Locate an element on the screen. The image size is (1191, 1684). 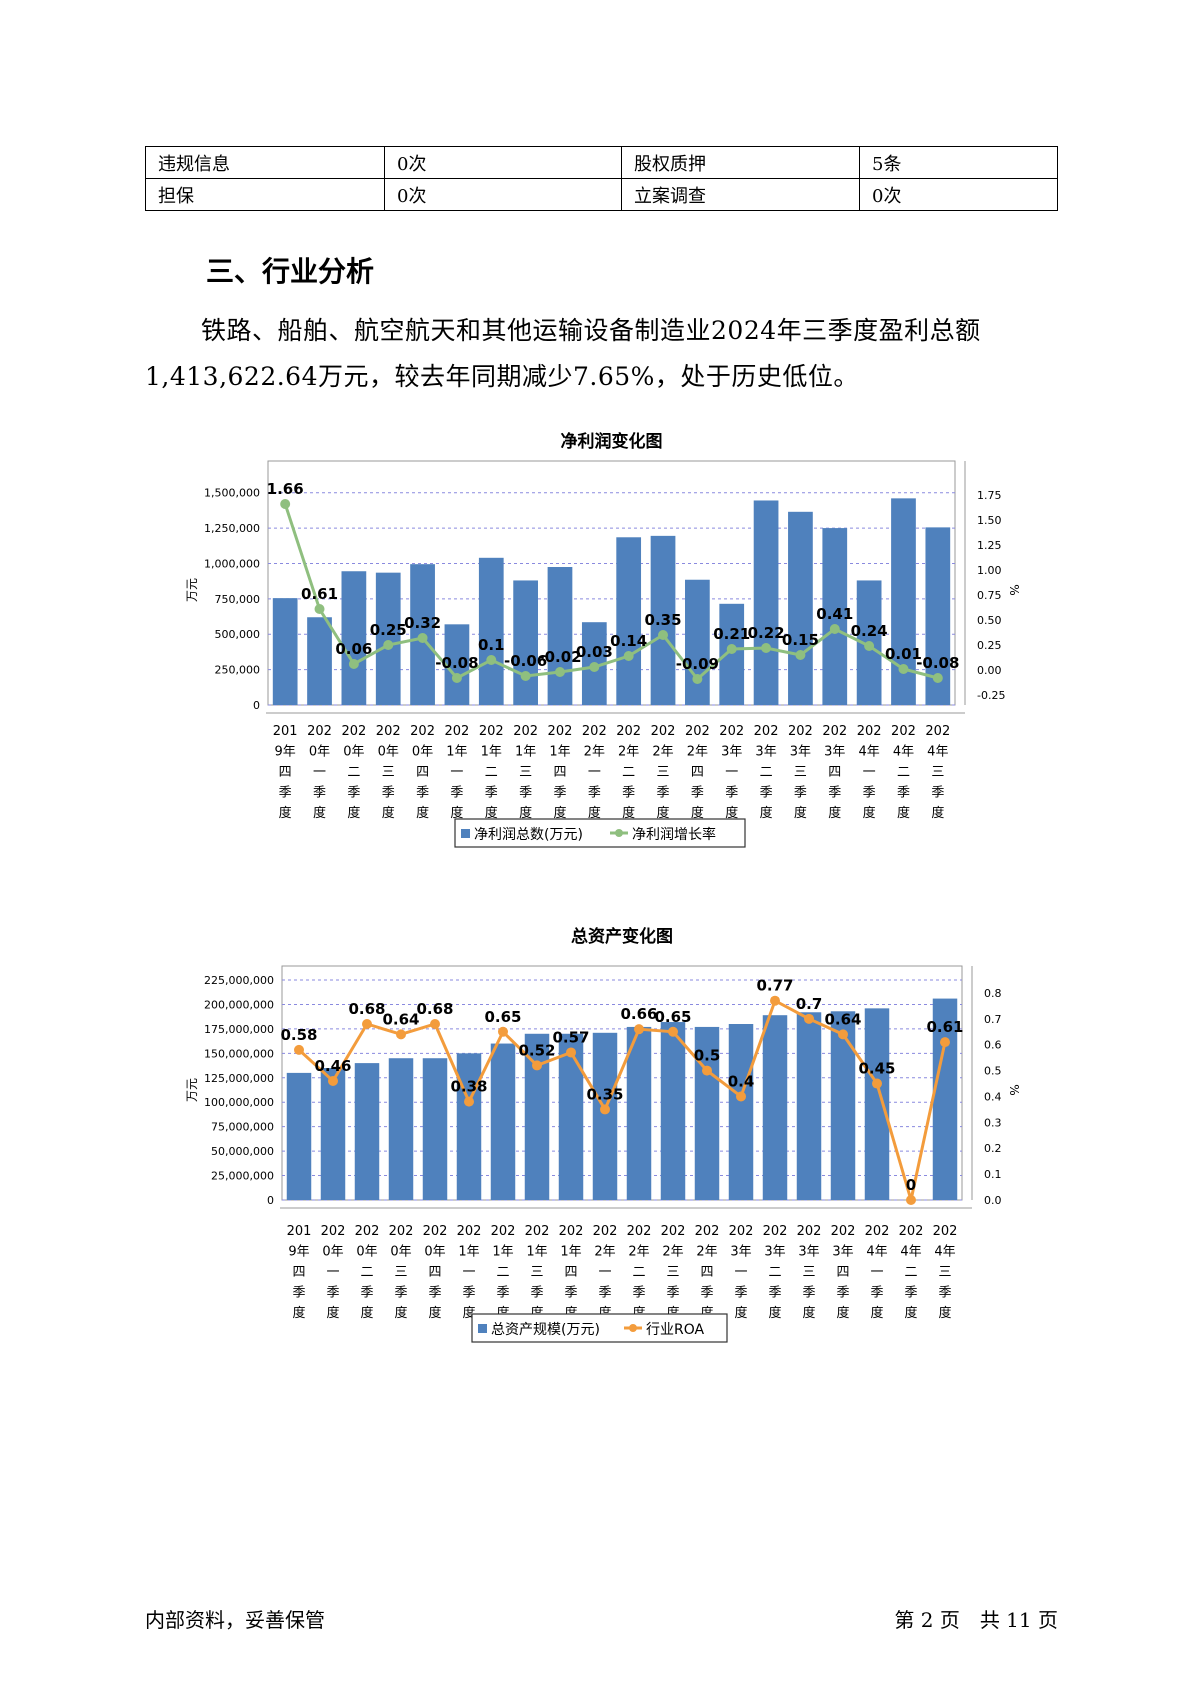
y2-tick-label: 0.25 is located at coordinates (989, 645).